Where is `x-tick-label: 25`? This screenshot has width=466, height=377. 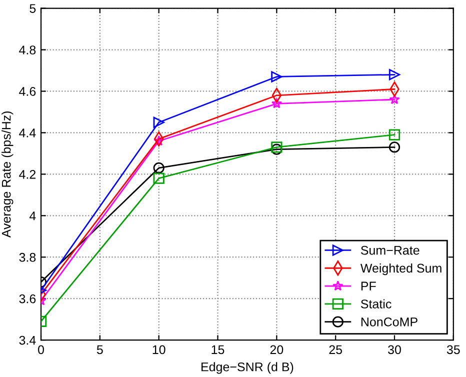 x-tick-label: 25 is located at coordinates (335, 349).